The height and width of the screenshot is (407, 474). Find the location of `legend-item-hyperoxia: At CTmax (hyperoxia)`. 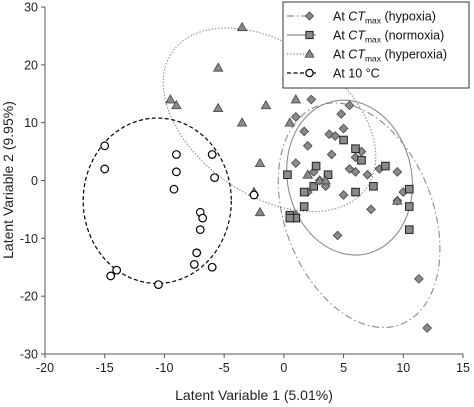

legend-item-hyperoxia: At CTmax (hyperoxia) is located at coordinates (367, 56).